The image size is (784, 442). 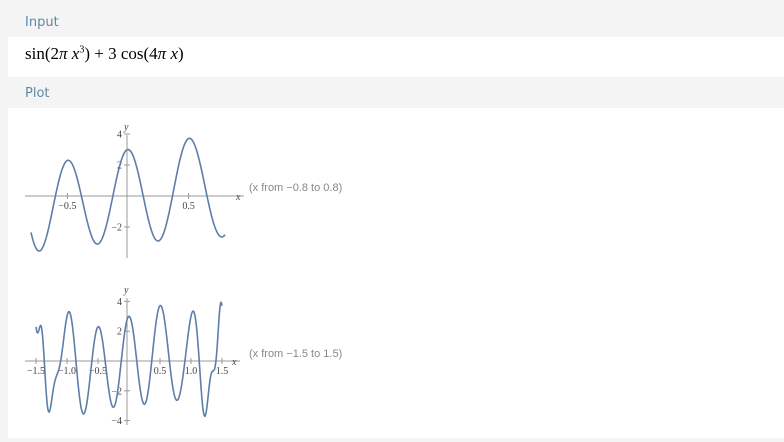 What do you see at coordinates (104, 53) in the screenshot?
I see `input-formula: sin(2π x3) + 3 cos(4π x)` at bounding box center [104, 53].